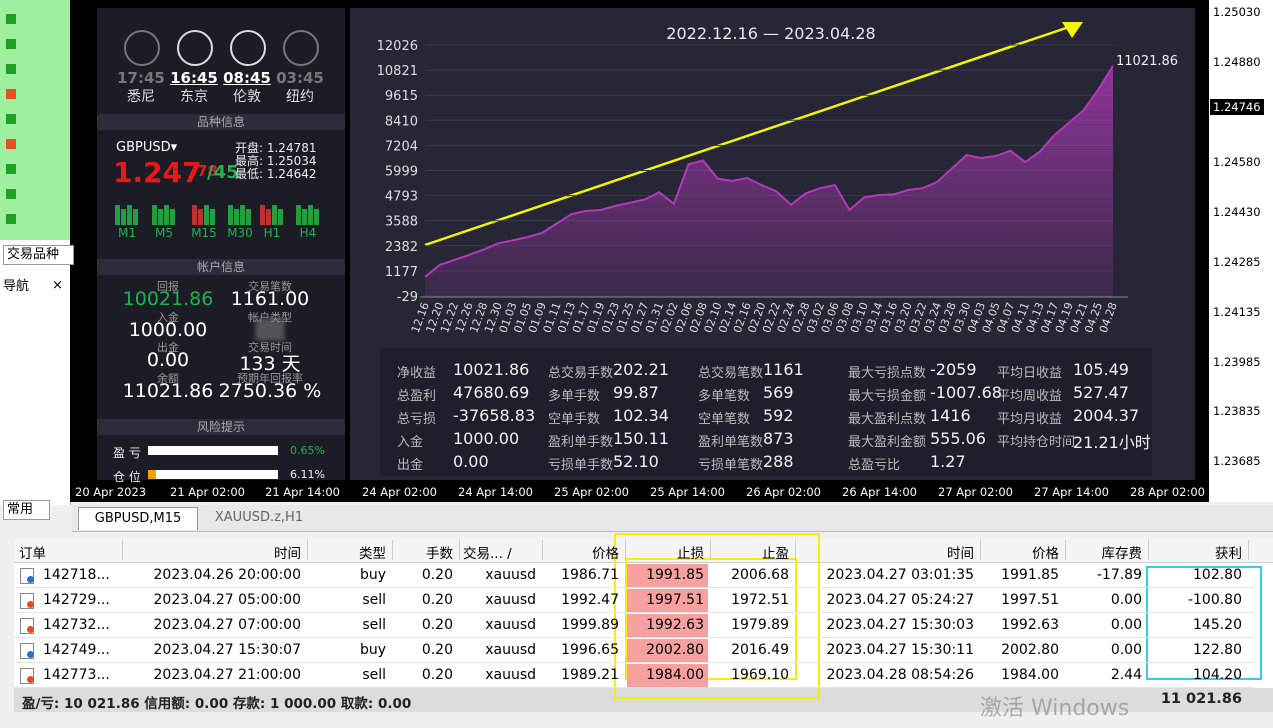 This screenshot has width=1273, height=728. What do you see at coordinates (164, 233) in the screenshot?
I see `timeframe: M5` at bounding box center [164, 233].